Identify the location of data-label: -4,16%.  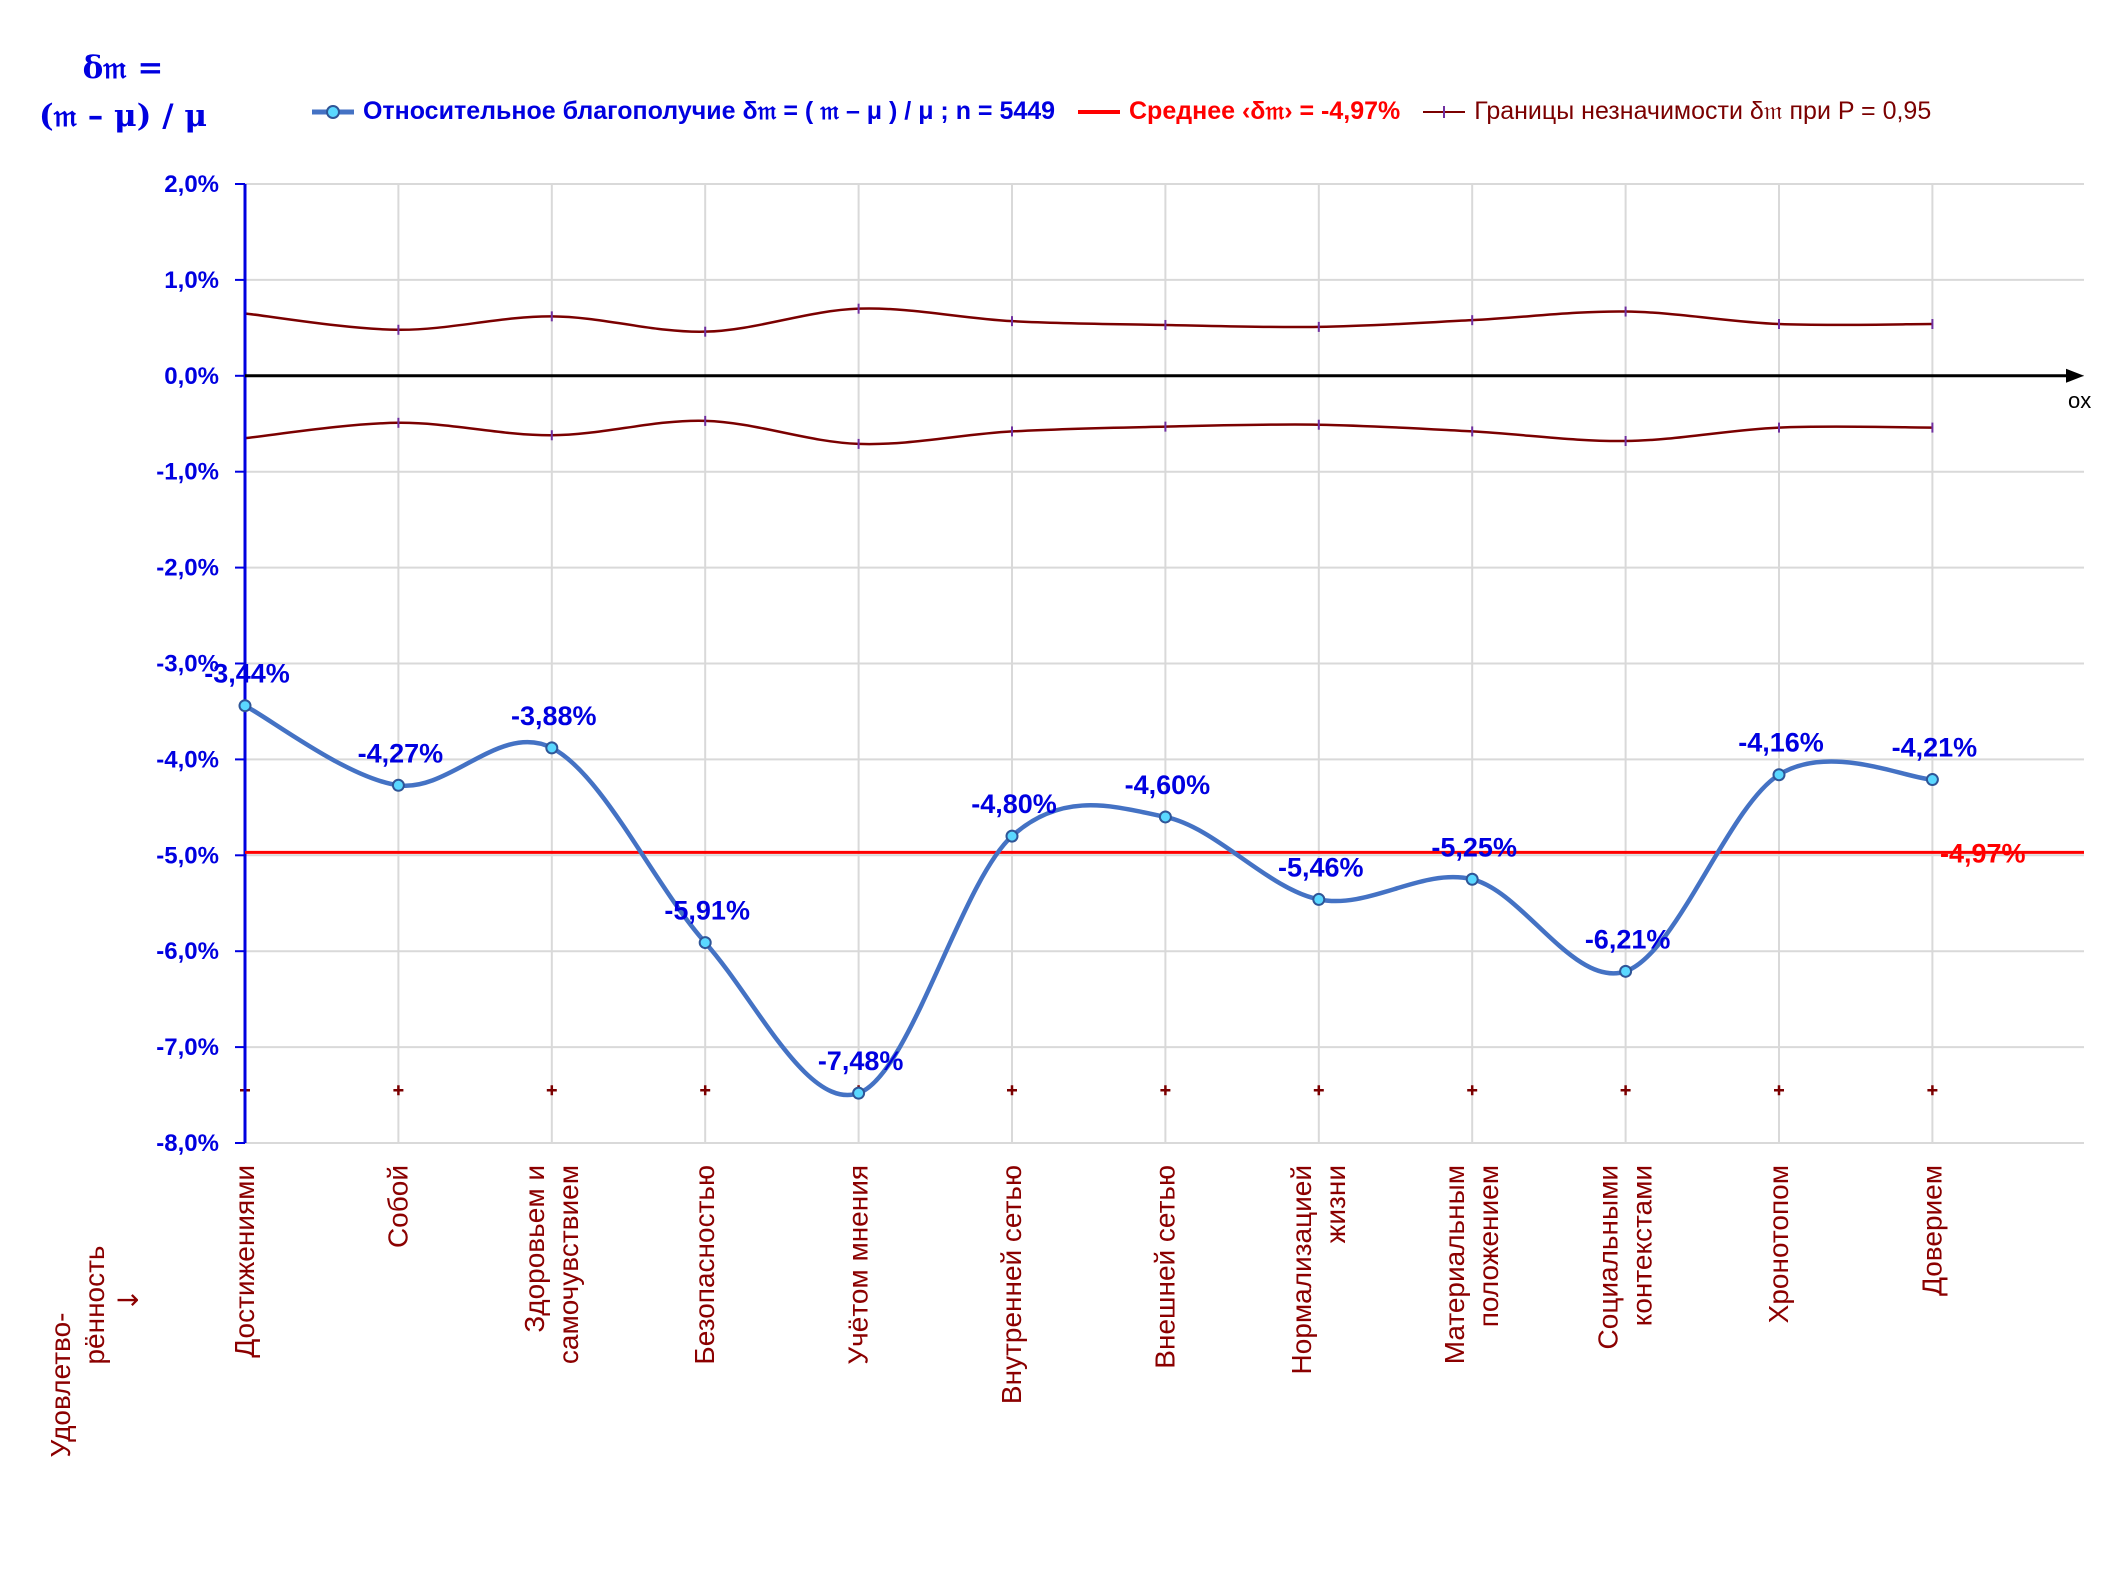
(1781, 743).